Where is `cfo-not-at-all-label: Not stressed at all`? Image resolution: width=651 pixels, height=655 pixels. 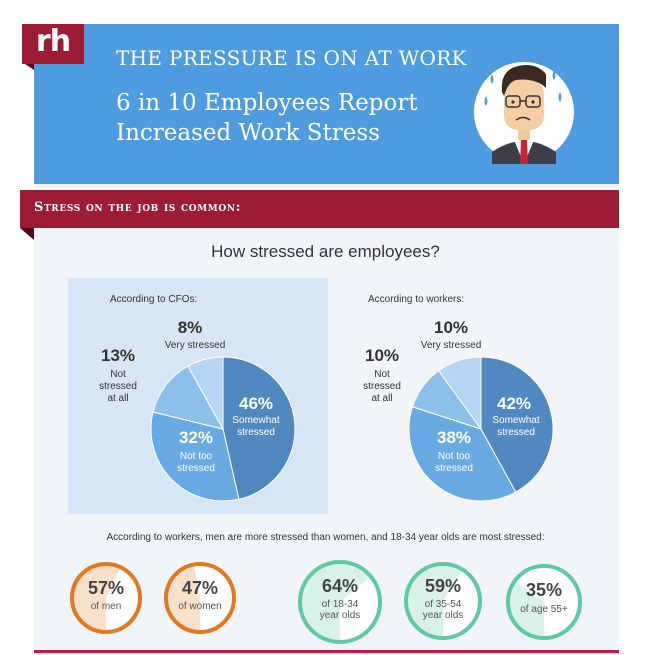
cfo-not-at-all-label: Not stressed at all is located at coordinates (118, 387).